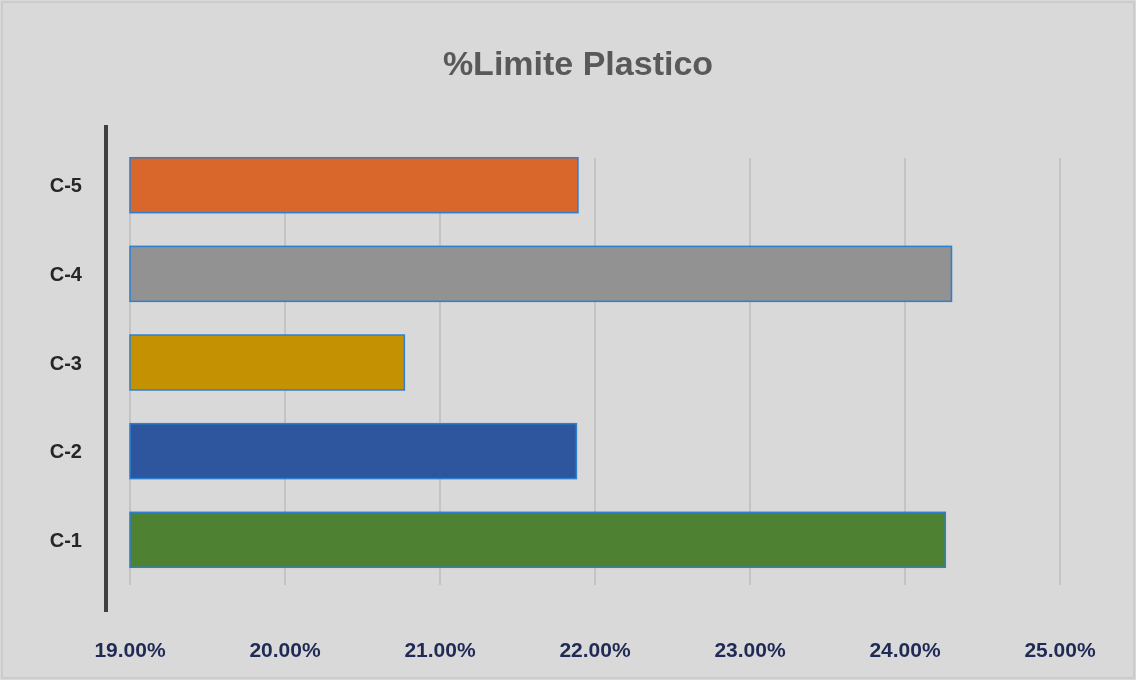 This screenshot has height=680, width=1136. I want to click on y-tick-label: C-5, so click(65, 185).